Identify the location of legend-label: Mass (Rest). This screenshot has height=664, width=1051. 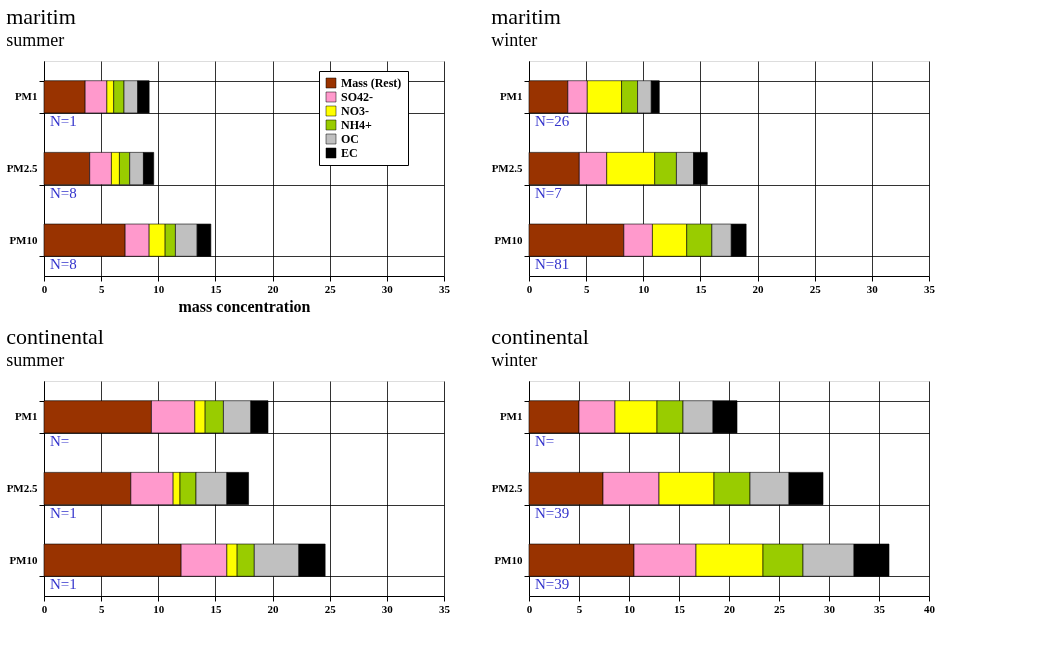
(371, 83).